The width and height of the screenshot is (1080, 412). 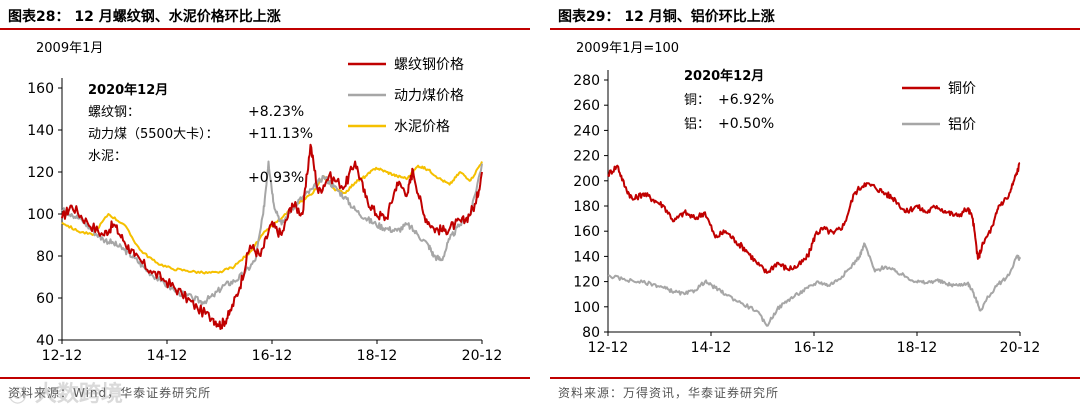 What do you see at coordinates (586, 207) in the screenshot?
I see `y-tick-label: 180` at bounding box center [586, 207].